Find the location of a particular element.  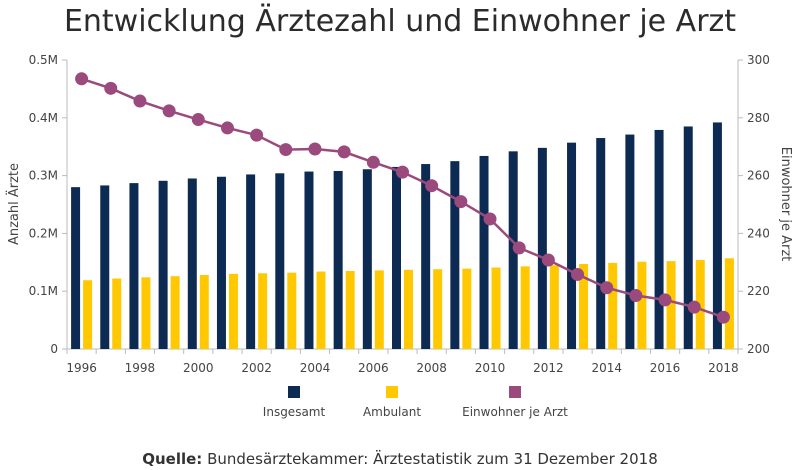

legend: Insgesamt Ambulant Einwohner je Arzt is located at coordinates (415, 402).